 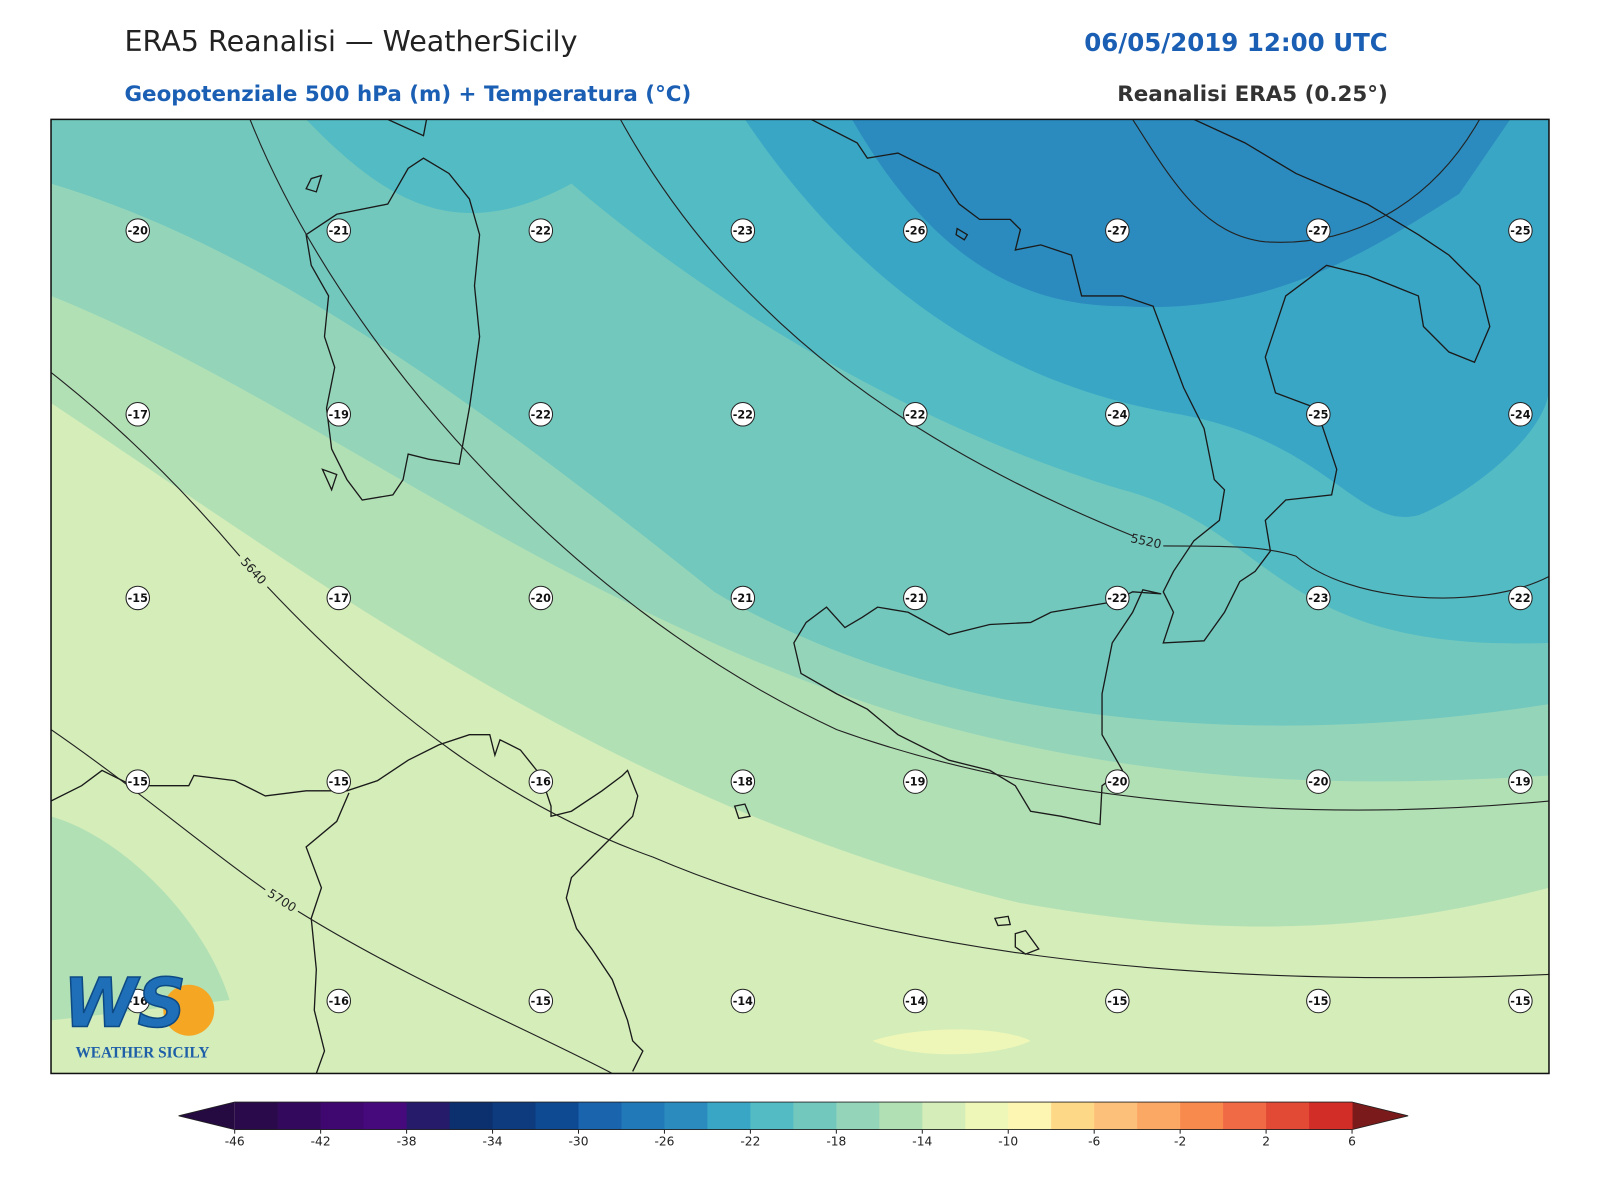 What do you see at coordinates (1145, 541) in the screenshot?
I see `isoline-label: 5520` at bounding box center [1145, 541].